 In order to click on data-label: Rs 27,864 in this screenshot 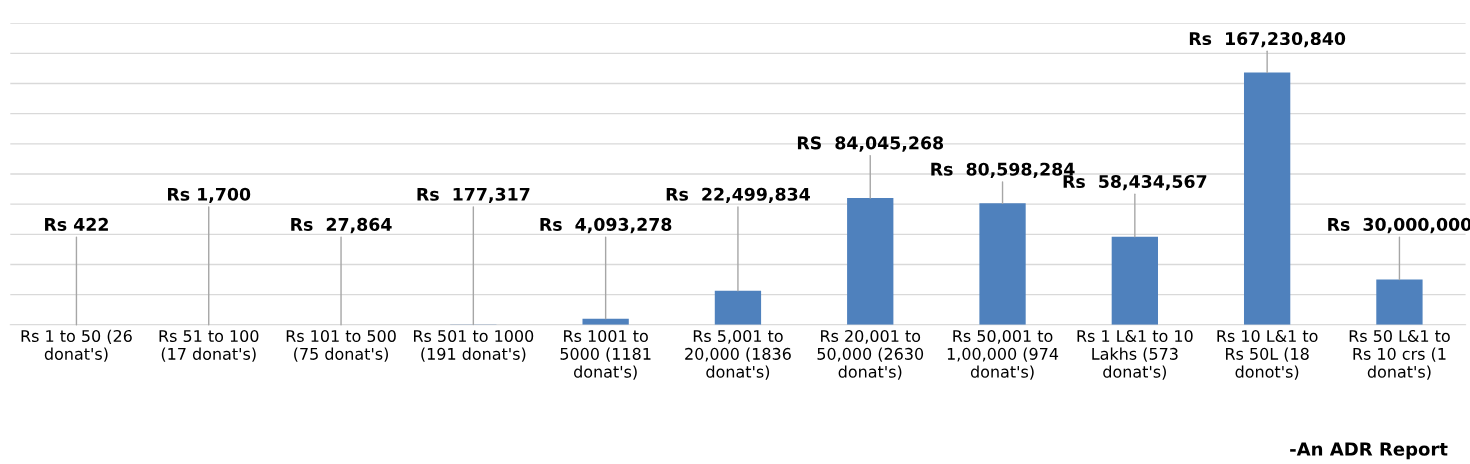, I will do `click(341, 225)`.